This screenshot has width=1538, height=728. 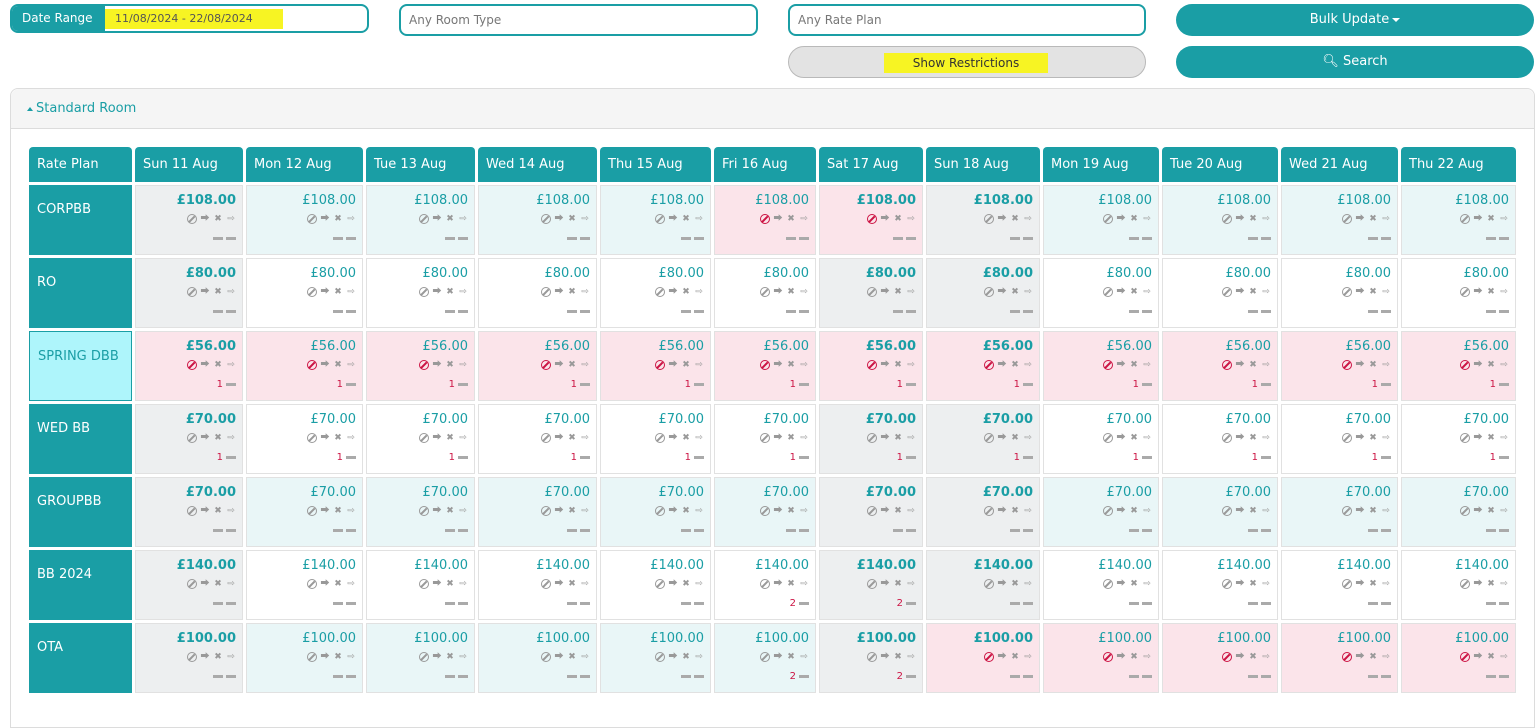 What do you see at coordinates (792, 603) in the screenshot?
I see `min-stay-value: 2` at bounding box center [792, 603].